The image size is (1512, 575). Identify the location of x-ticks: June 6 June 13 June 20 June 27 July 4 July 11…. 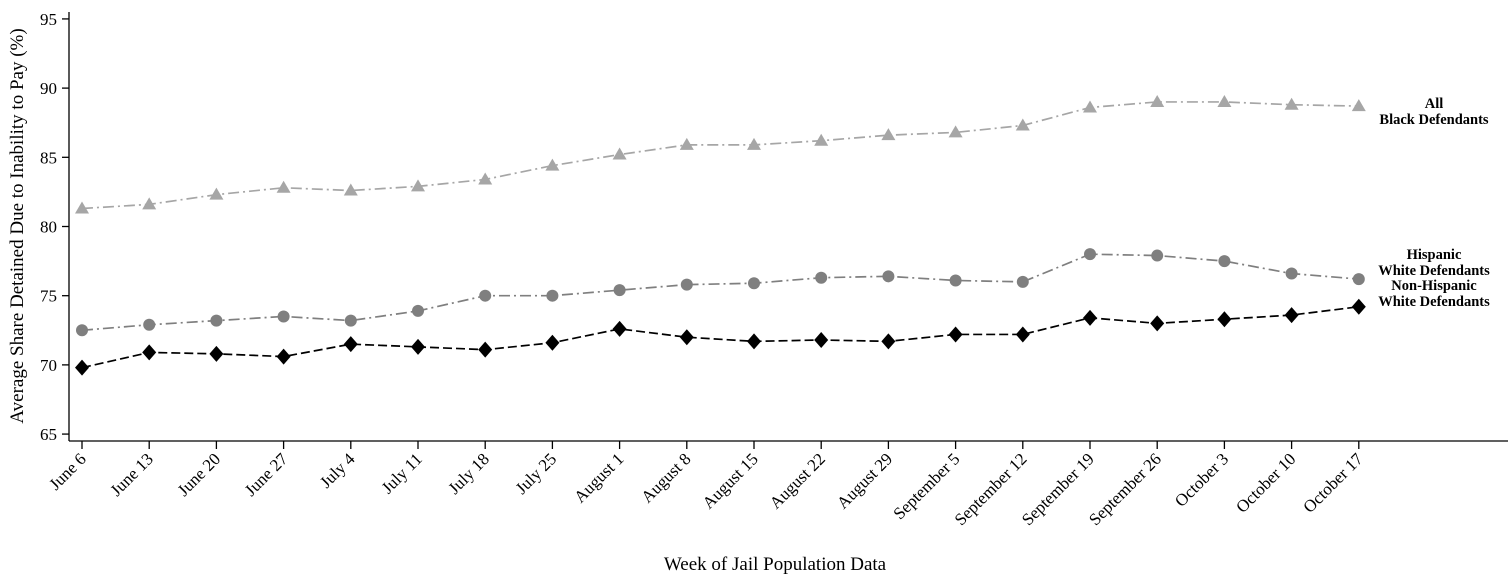
(706, 485).